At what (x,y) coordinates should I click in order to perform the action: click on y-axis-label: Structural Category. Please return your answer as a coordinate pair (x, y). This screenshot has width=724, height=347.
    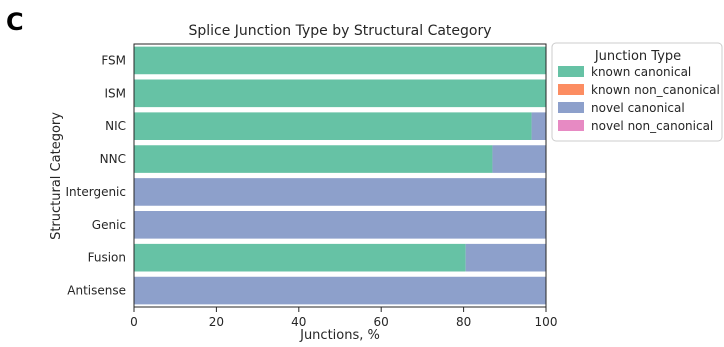
    Looking at the image, I should click on (56, 176).